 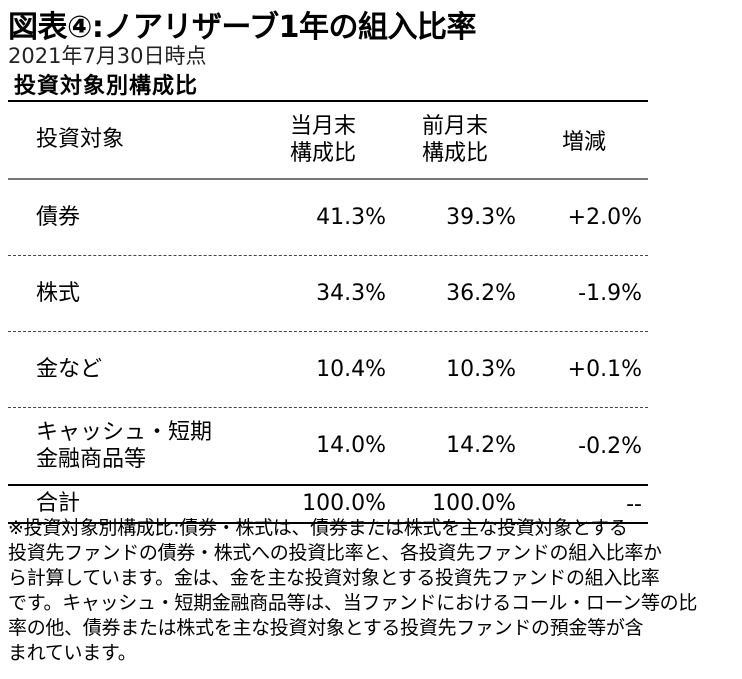 What do you see at coordinates (351, 446) in the screenshot?
I see `row-current: 14.0%` at bounding box center [351, 446].